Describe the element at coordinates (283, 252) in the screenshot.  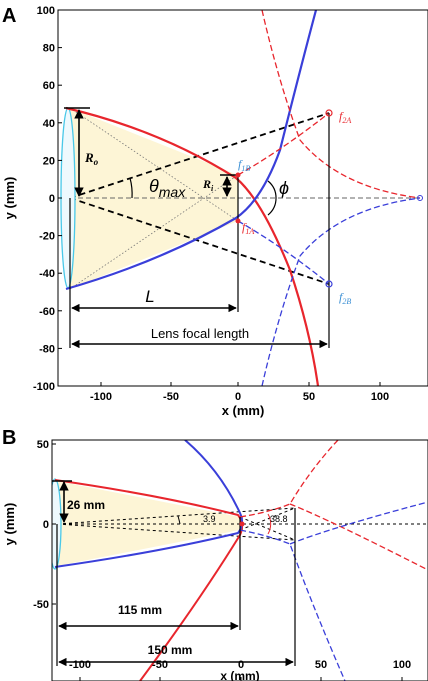
I see `blue-dashed-curve-a2` at that location.